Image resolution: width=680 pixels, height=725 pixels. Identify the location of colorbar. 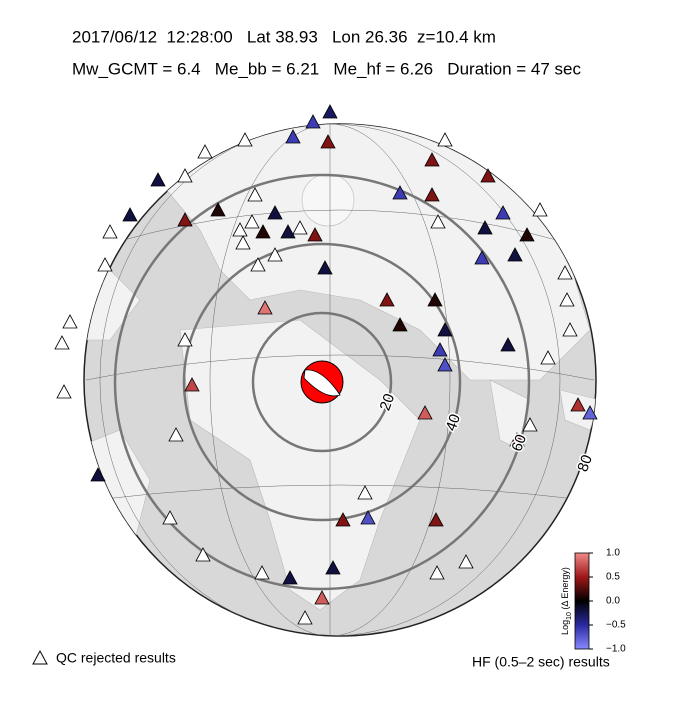
(582, 601).